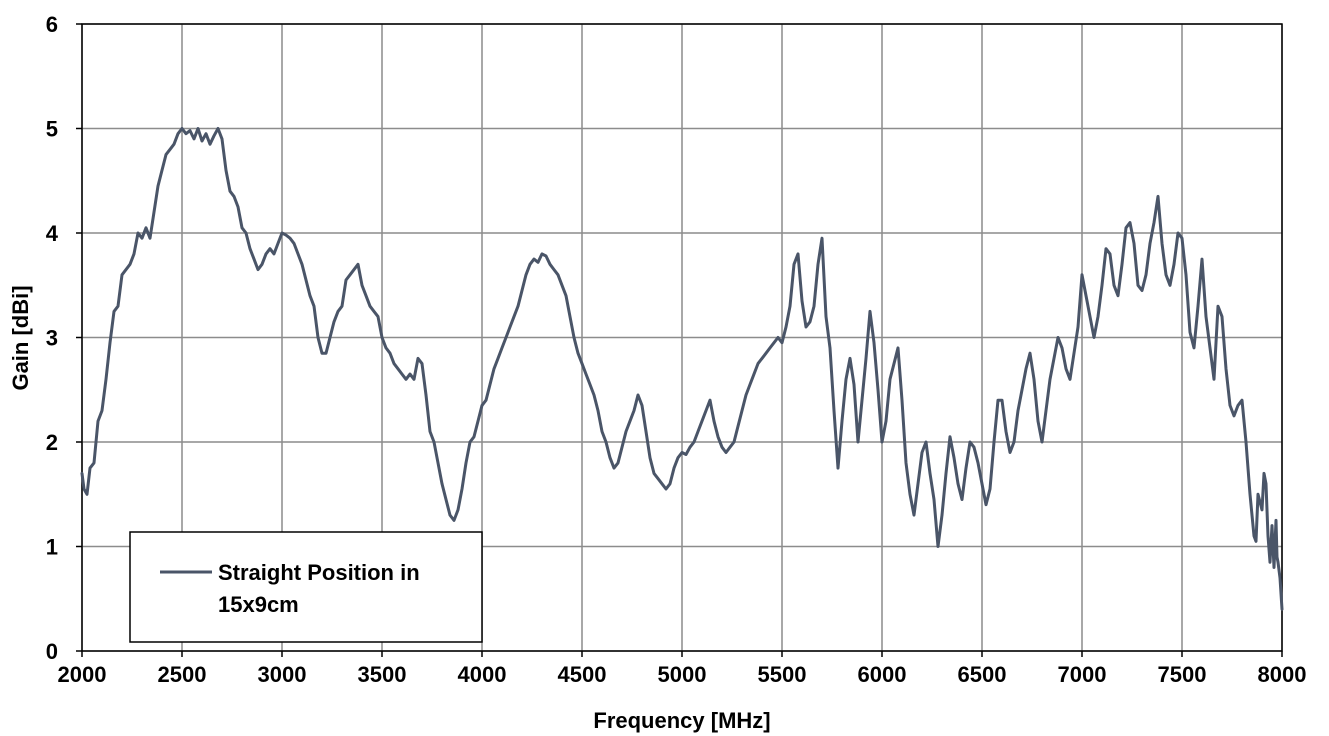  What do you see at coordinates (882, 674) in the screenshot?
I see `x-tick-label: 6000` at bounding box center [882, 674].